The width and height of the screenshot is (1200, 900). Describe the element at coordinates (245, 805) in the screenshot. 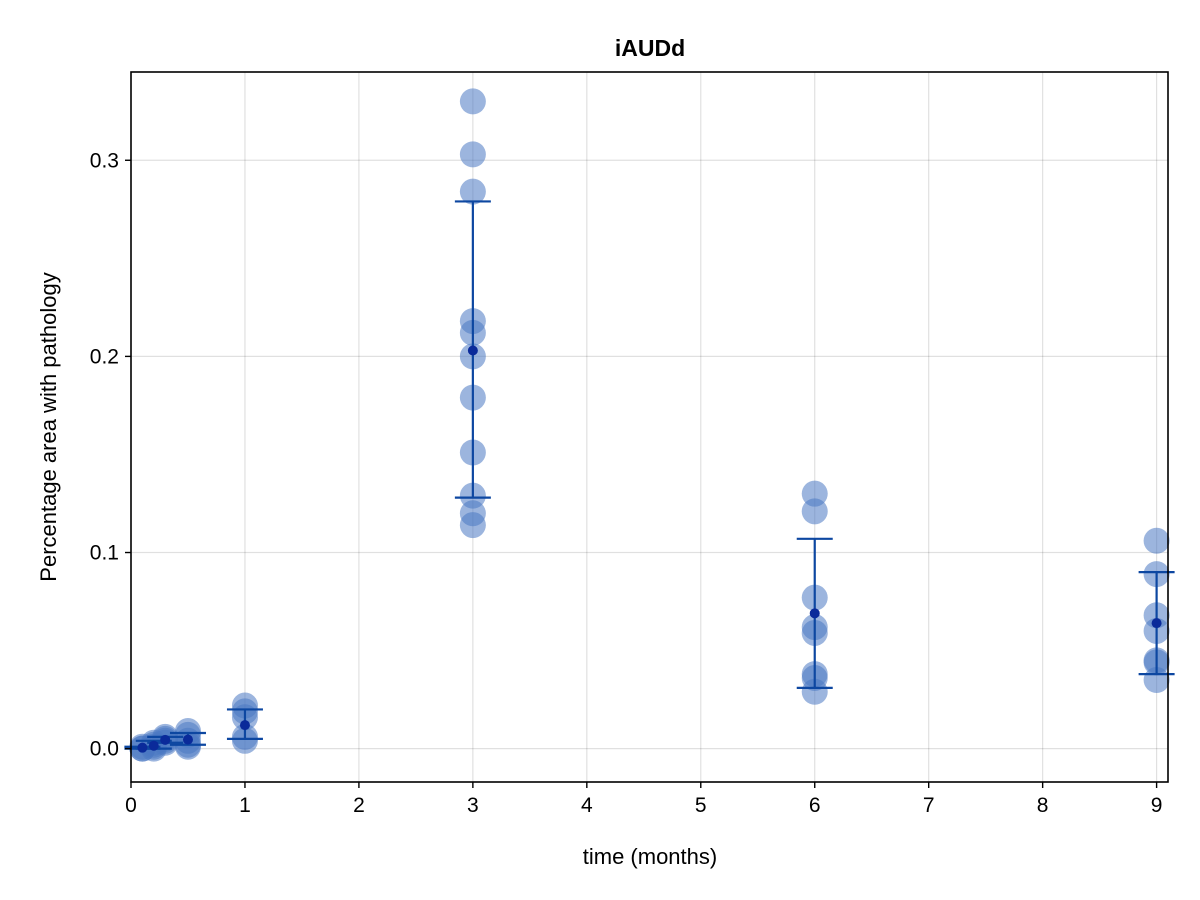

I see `x-tick-label: 1` at that location.